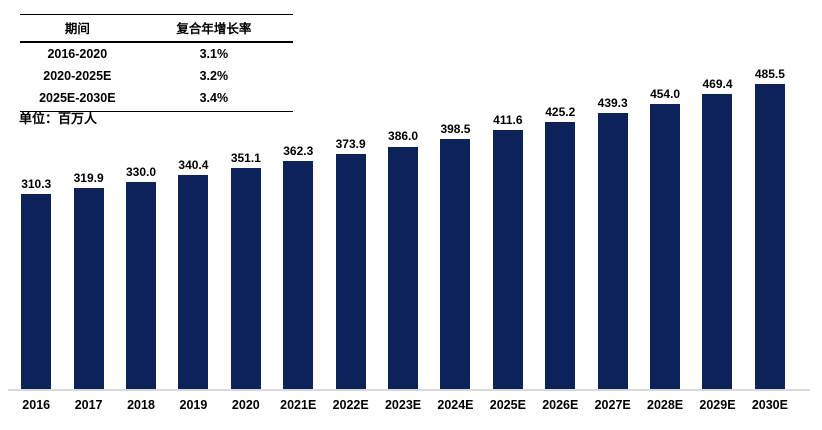  I want to click on x-axis-label: 2018, so click(141, 405).